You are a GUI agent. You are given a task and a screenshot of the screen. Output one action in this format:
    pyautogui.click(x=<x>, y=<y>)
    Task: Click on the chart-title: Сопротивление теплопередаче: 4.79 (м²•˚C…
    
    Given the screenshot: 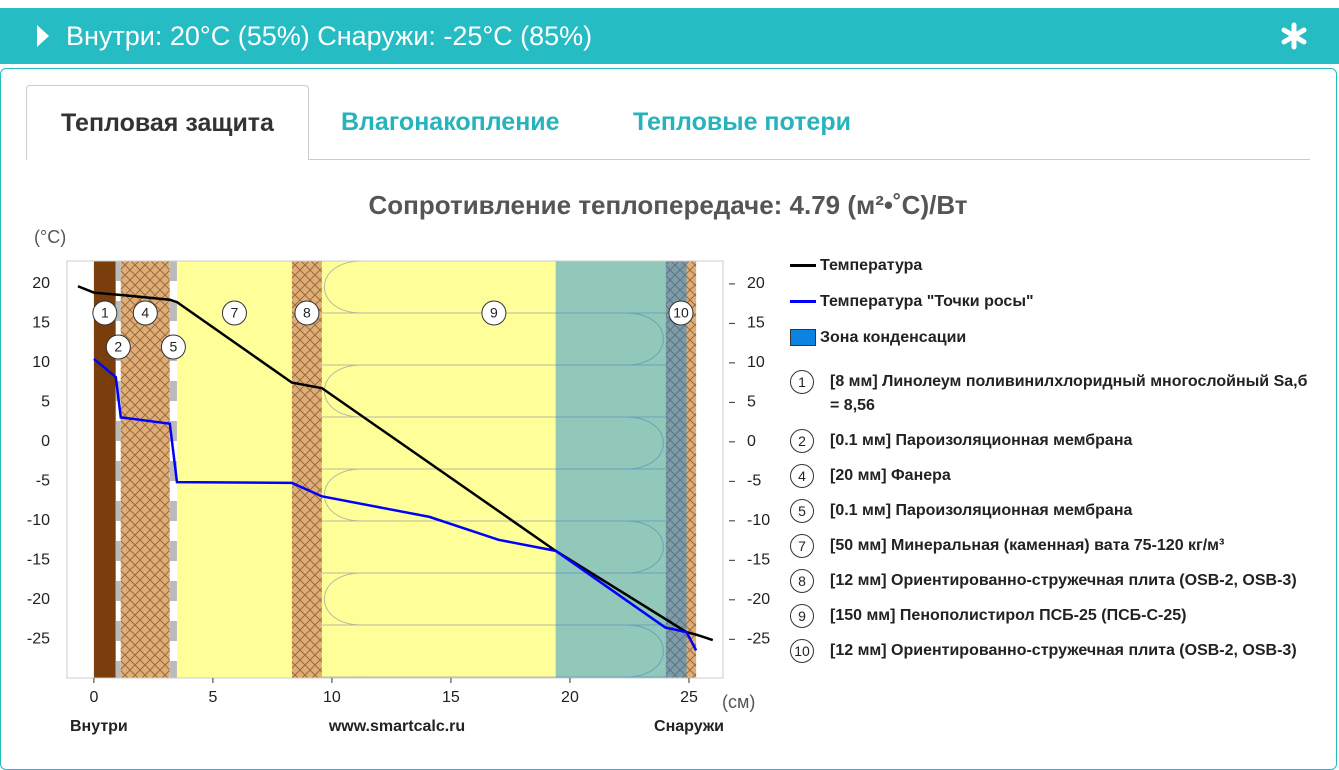 What is the action you would take?
    pyautogui.click(x=667, y=205)
    